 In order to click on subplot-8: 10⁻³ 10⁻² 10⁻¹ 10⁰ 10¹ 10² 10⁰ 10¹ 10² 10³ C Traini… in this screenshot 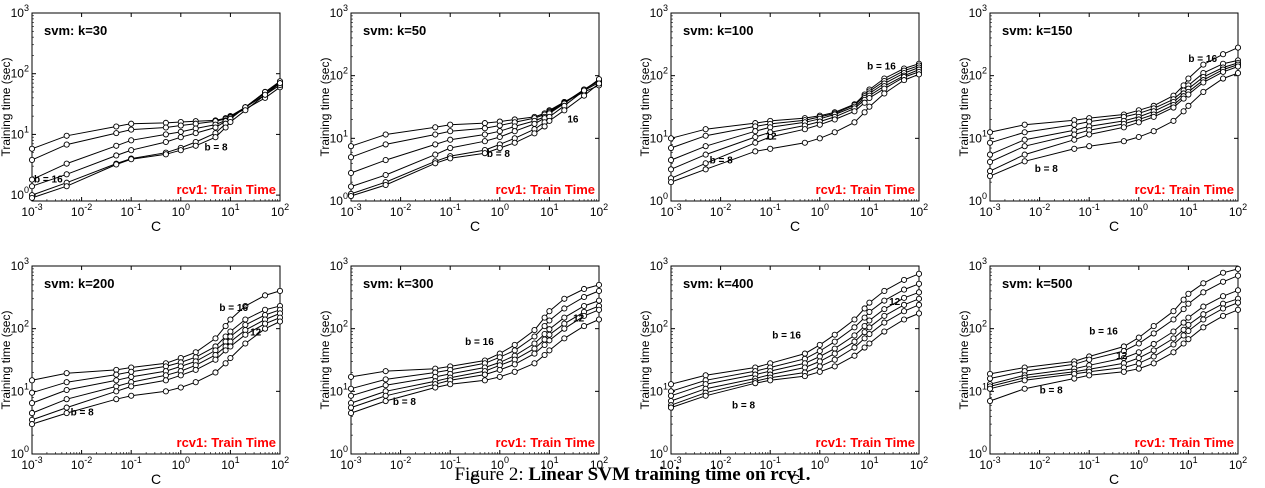, I will do `click(1102, 371)`.